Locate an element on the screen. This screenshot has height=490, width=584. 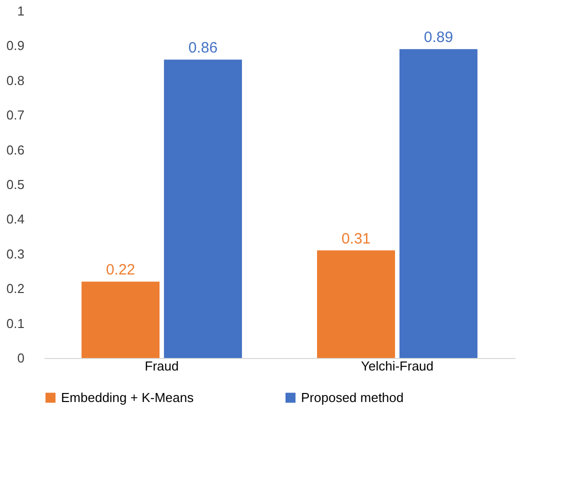
y-tick-label: 0.8 is located at coordinates (15, 80).